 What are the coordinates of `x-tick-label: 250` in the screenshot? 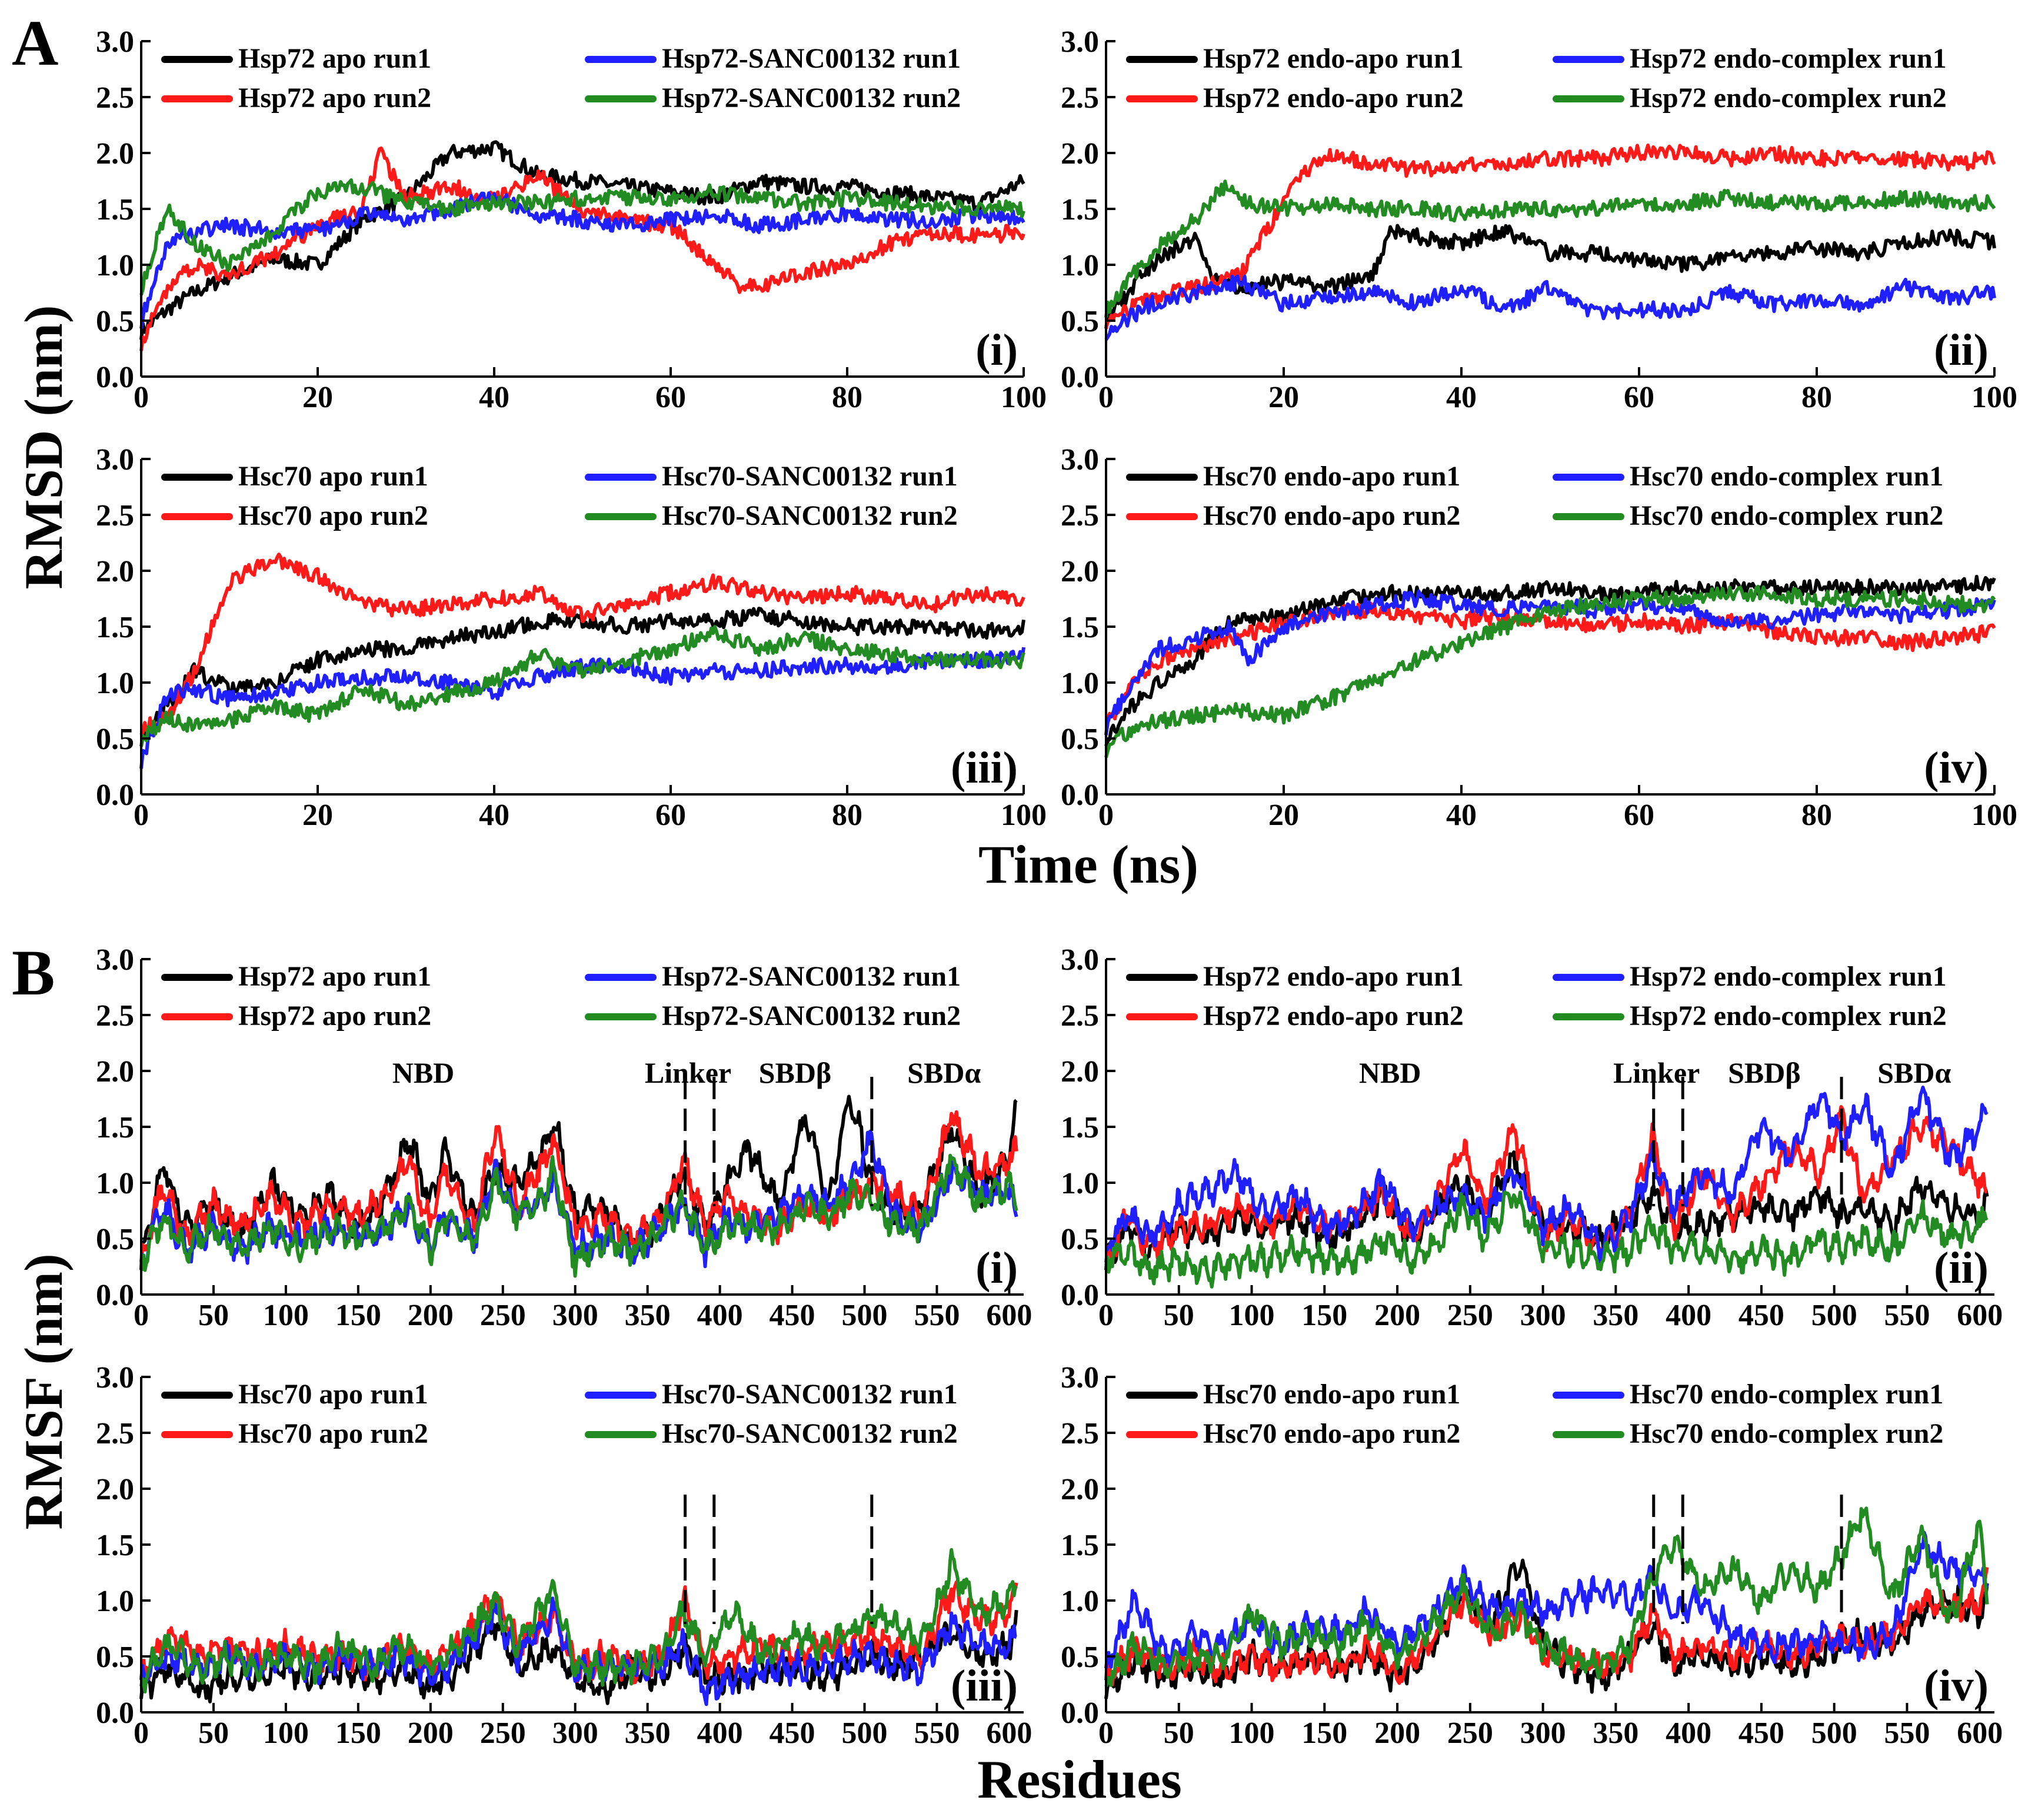 It's located at (503, 1733).